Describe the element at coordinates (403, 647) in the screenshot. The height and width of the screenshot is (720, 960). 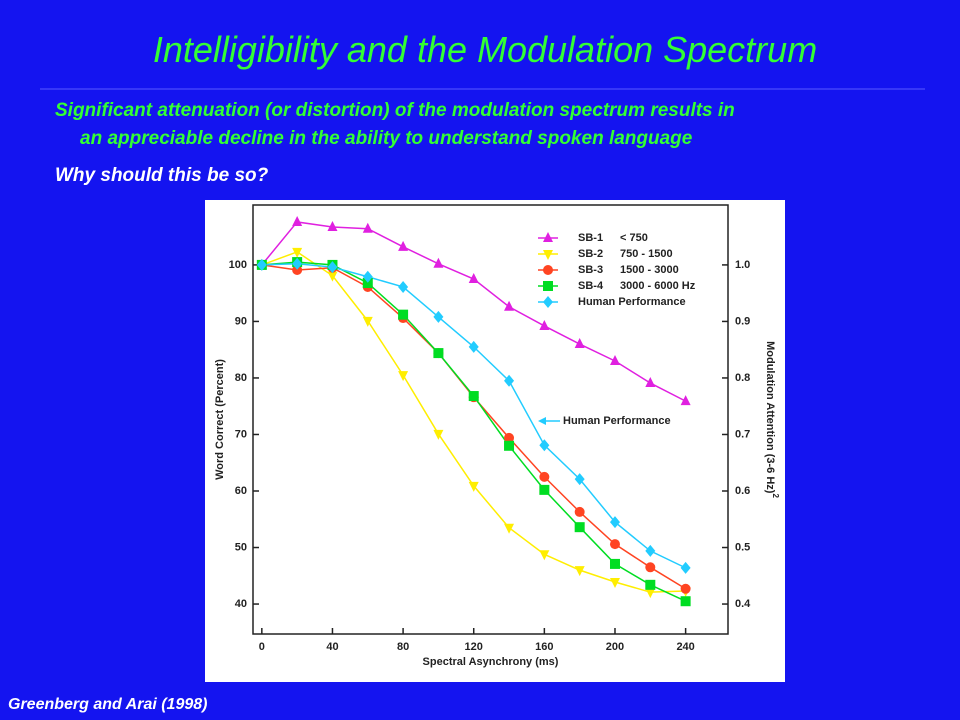
I see `x-tick-label: 80` at that location.